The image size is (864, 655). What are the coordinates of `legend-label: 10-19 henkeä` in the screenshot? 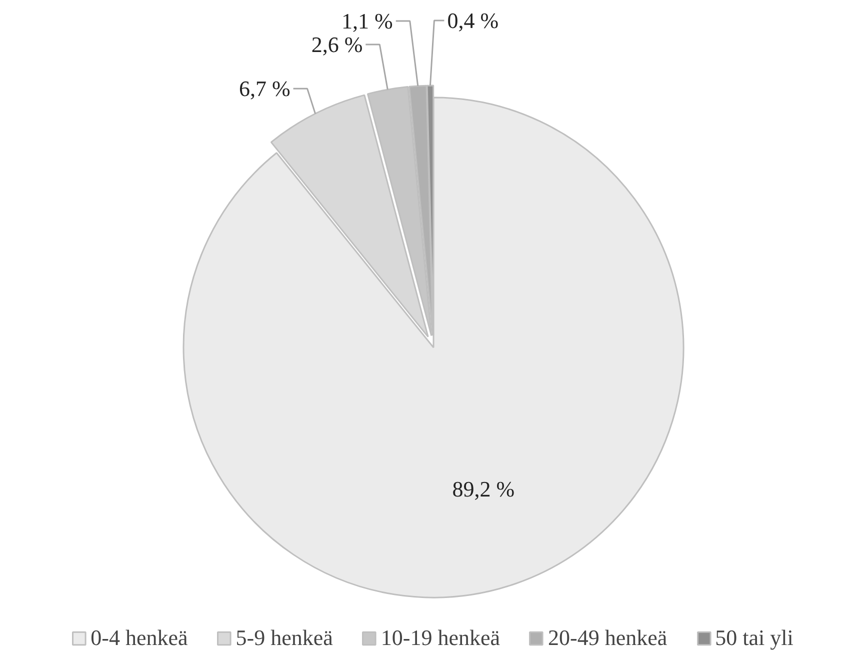 It's located at (440, 638).